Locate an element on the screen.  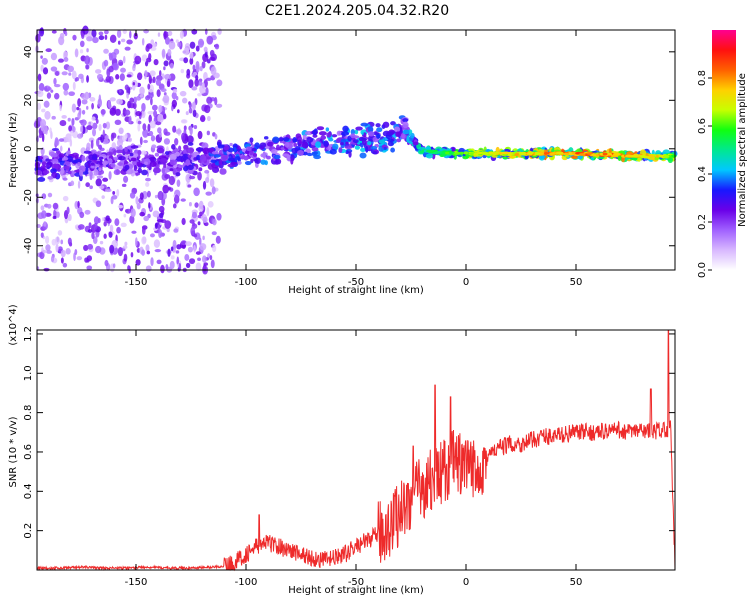
colorbar-axis: 0.0 0.2 0.4 0.6 0.8 is located at coordinates (704, 174).